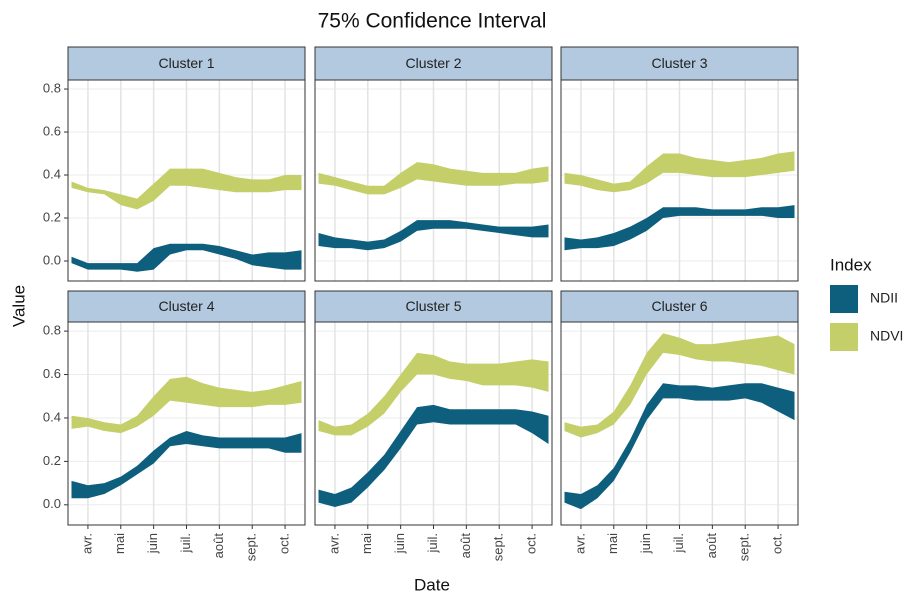 This screenshot has width=915, height=594. What do you see at coordinates (18, 306) in the screenshot?
I see `y-axis-label: Value` at bounding box center [18, 306].